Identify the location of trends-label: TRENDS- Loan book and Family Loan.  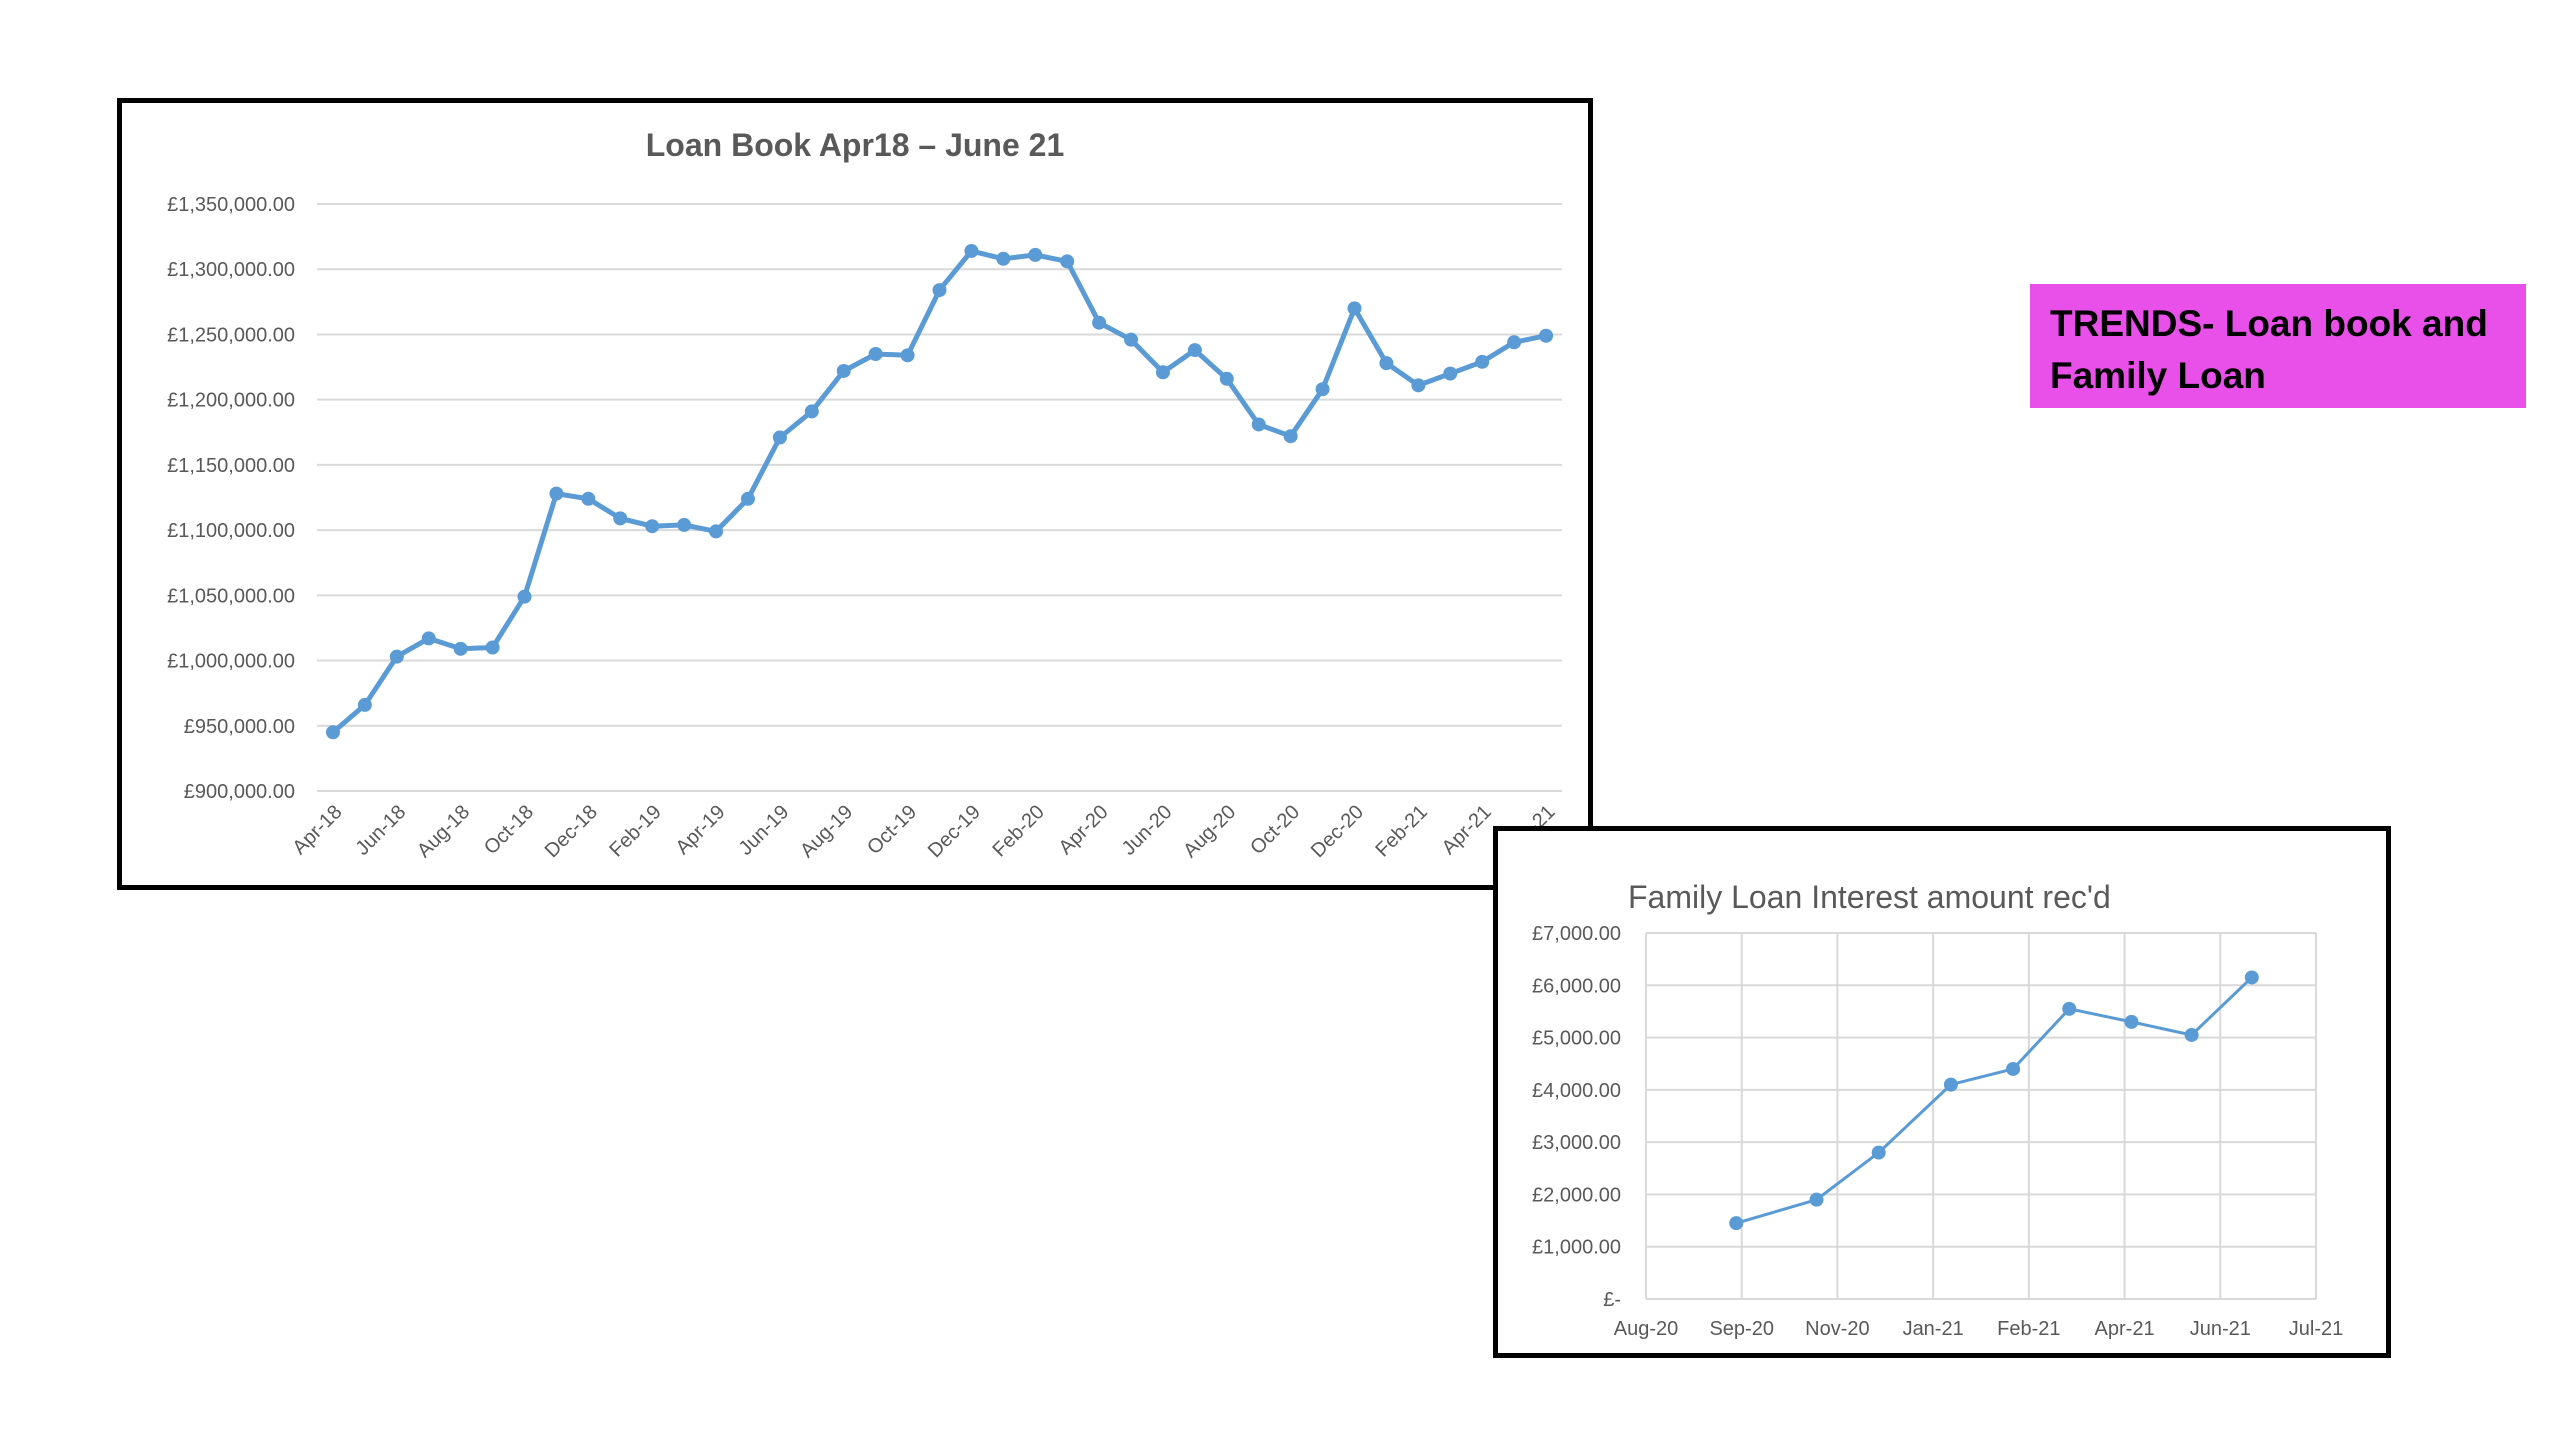
(2278, 346).